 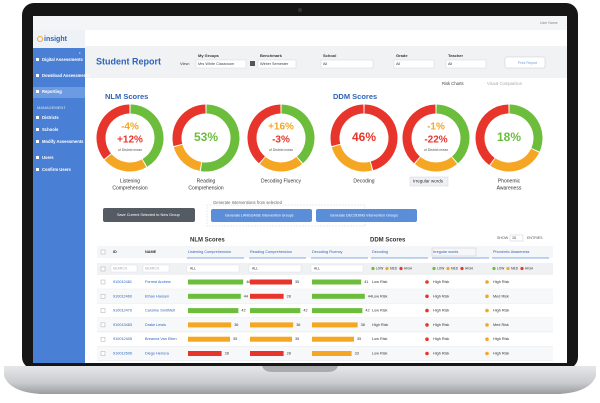 I want to click on nav-item: Reporting, so click(x=52, y=91).